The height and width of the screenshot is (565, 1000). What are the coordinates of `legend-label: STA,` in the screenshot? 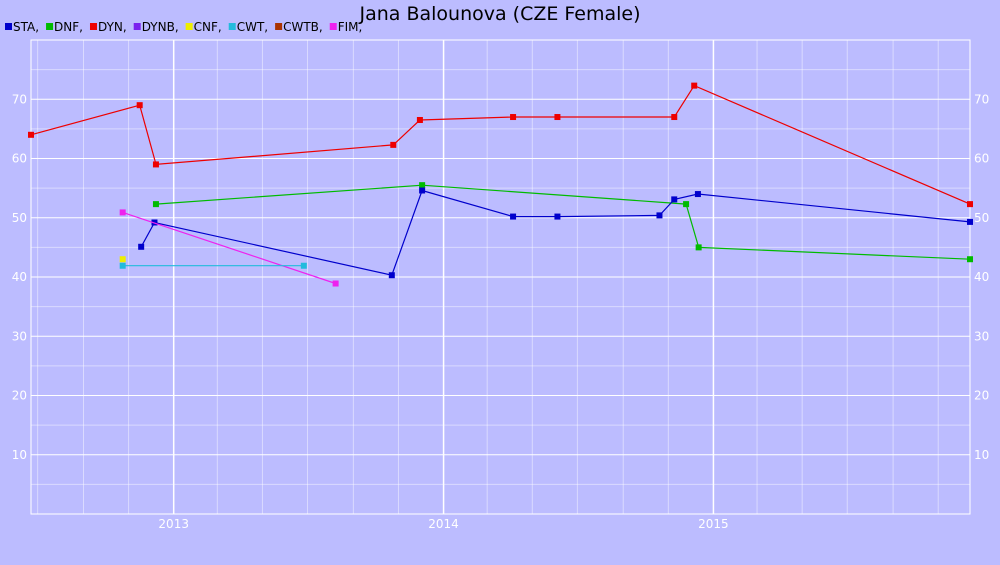 It's located at (26, 27).